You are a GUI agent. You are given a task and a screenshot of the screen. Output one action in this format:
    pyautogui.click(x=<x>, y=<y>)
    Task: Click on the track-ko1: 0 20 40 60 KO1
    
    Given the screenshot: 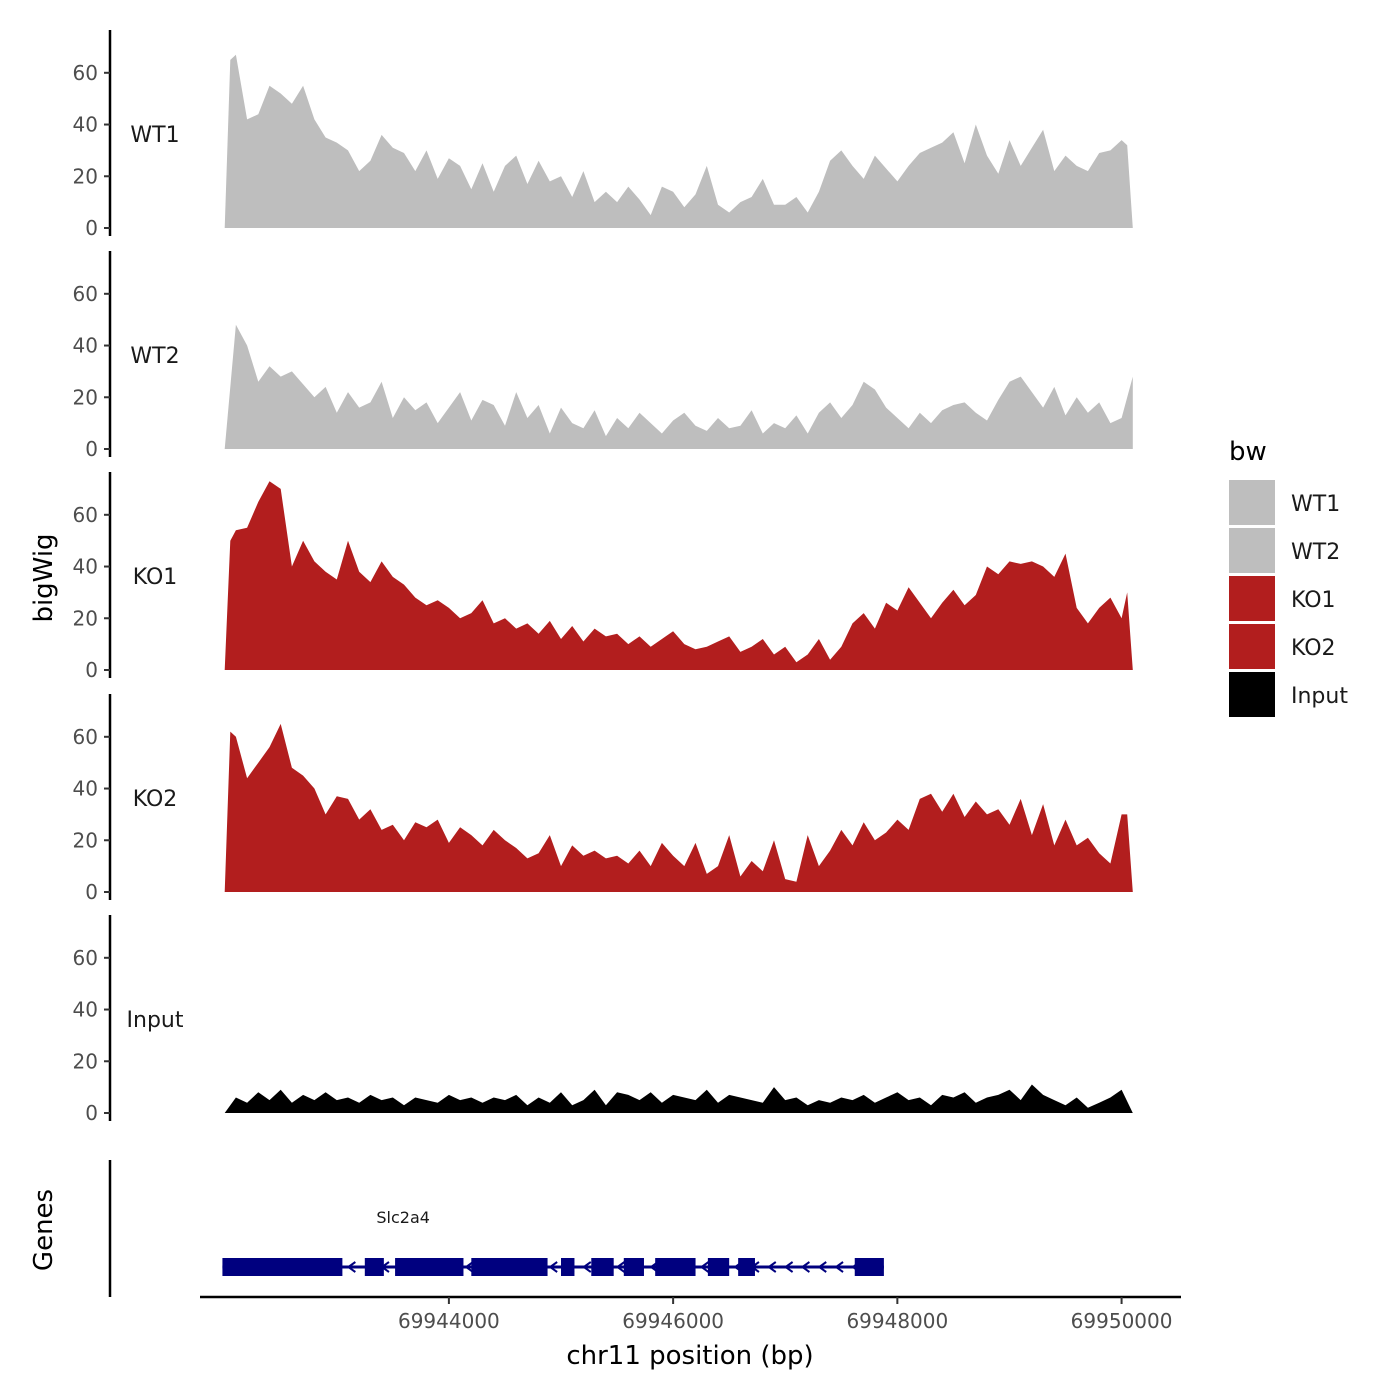 What is the action you would take?
    pyautogui.click(x=603, y=577)
    